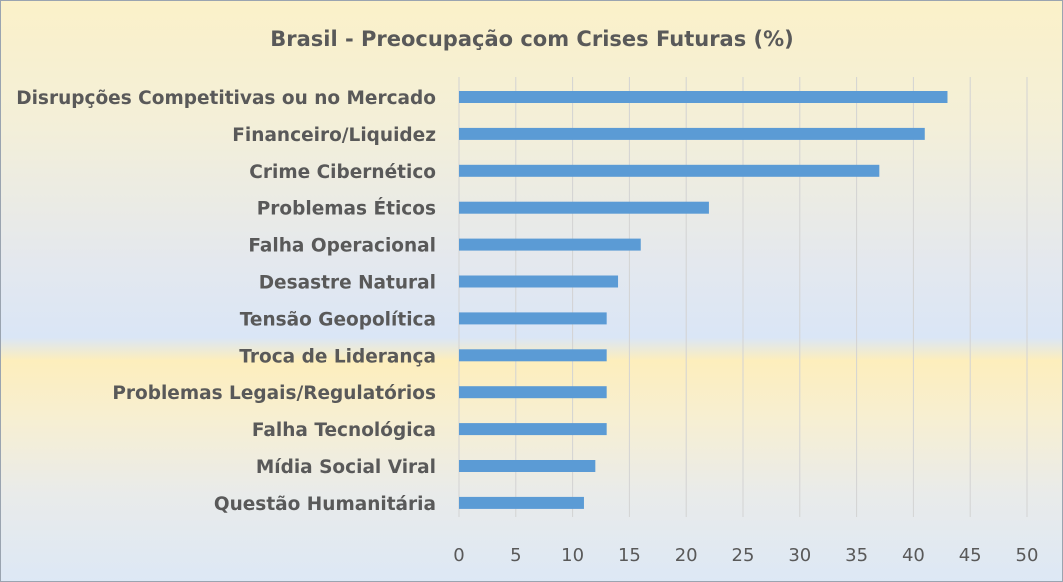 This screenshot has height=582, width=1063. I want to click on category-label: Troca de Liderança, so click(337, 356).